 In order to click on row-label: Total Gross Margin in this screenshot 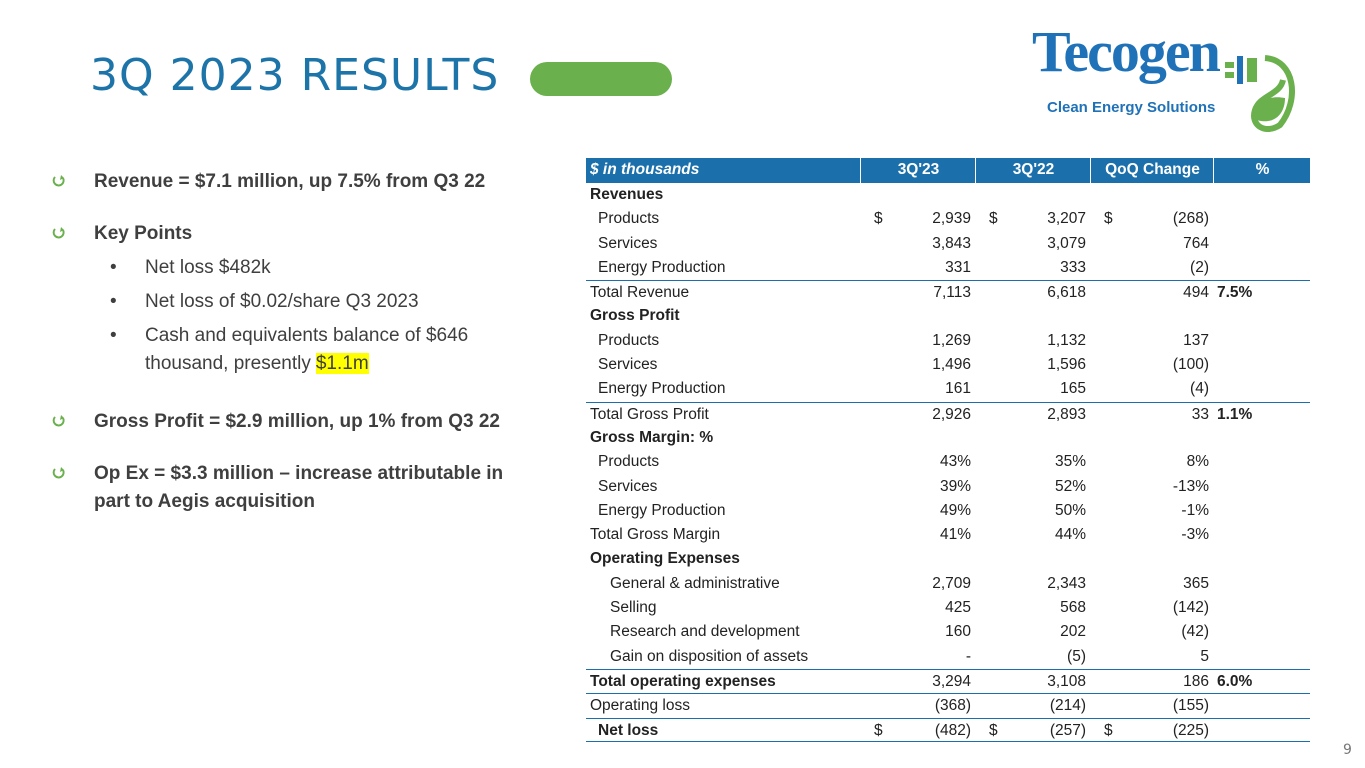, I will do `click(655, 535)`.